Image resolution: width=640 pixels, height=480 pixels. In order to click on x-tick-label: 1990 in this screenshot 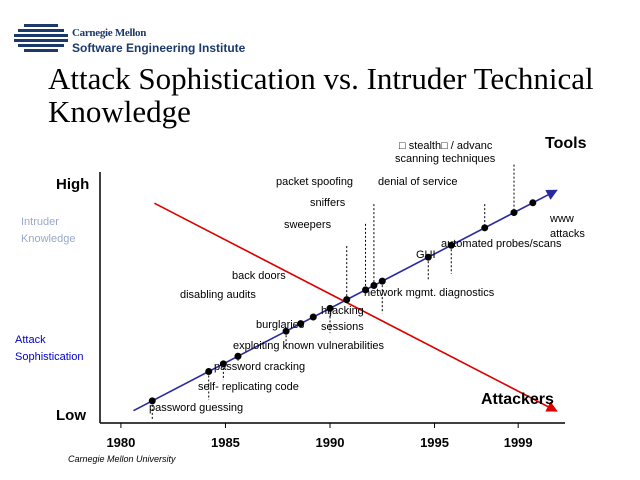, I will do `click(330, 442)`.